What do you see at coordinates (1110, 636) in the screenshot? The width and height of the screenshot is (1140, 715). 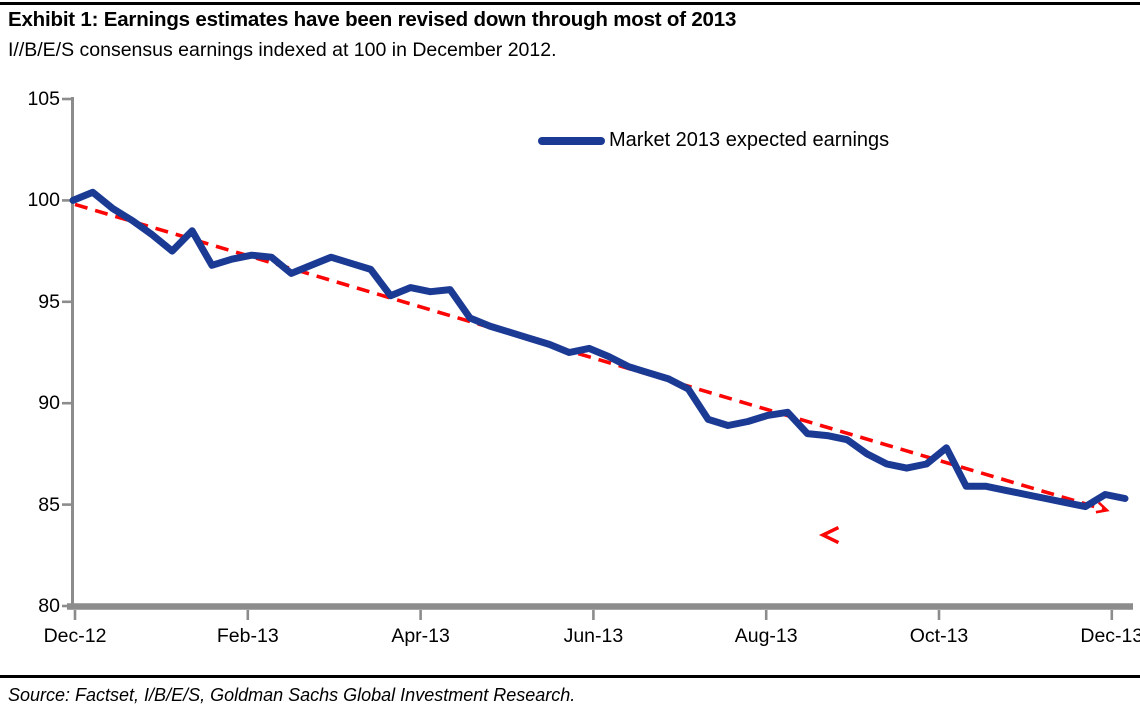 I see `x-axis-tick-label: Dec-13` at bounding box center [1110, 636].